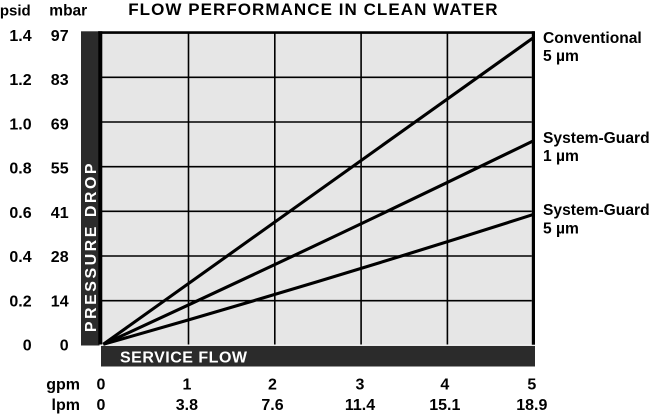  I want to click on svg-text: 5, so click(531, 384).